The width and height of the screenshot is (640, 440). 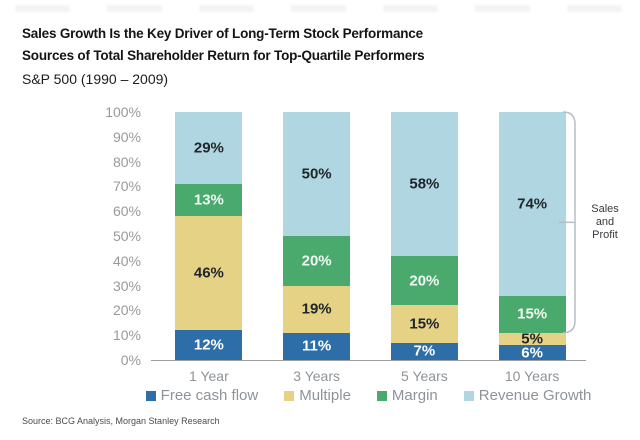 I want to click on legend-item-margin: Margin, so click(x=407, y=395).